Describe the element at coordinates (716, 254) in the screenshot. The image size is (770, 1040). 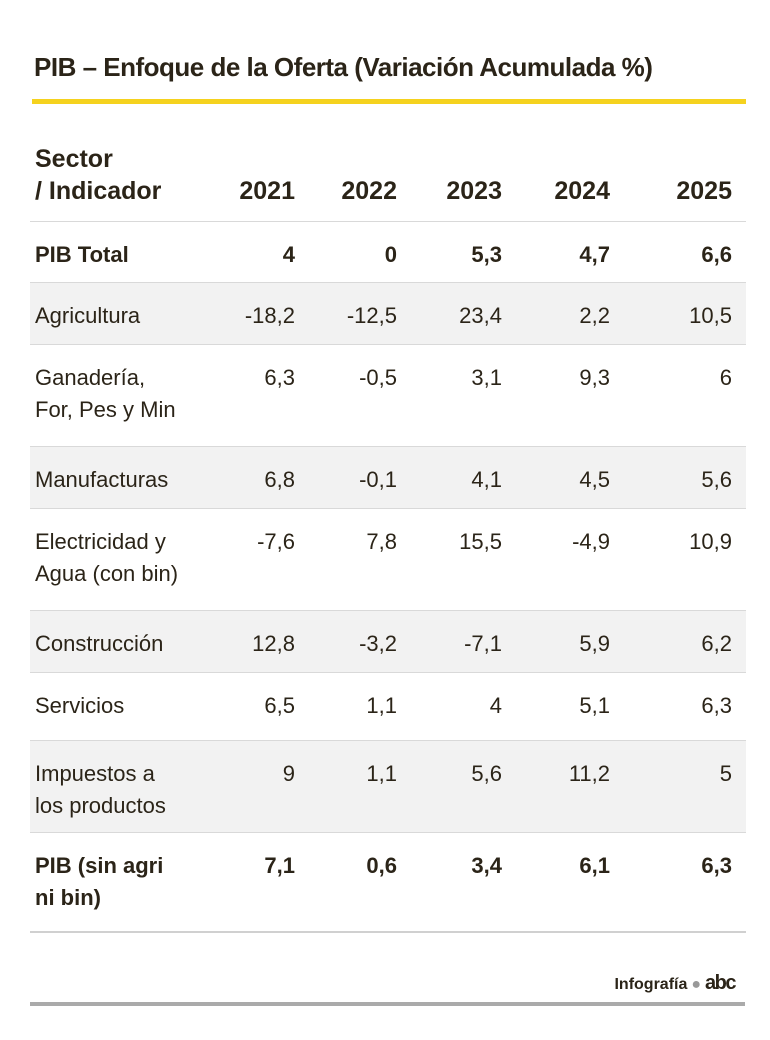
I see `cell-value: 6,6` at that location.